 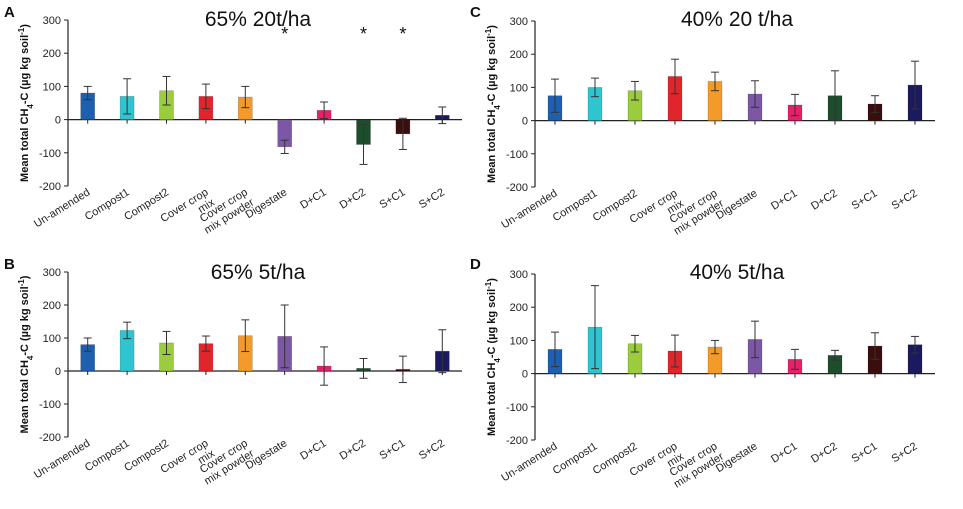 What do you see at coordinates (475, 264) in the screenshot?
I see `panel-letter: D` at bounding box center [475, 264].